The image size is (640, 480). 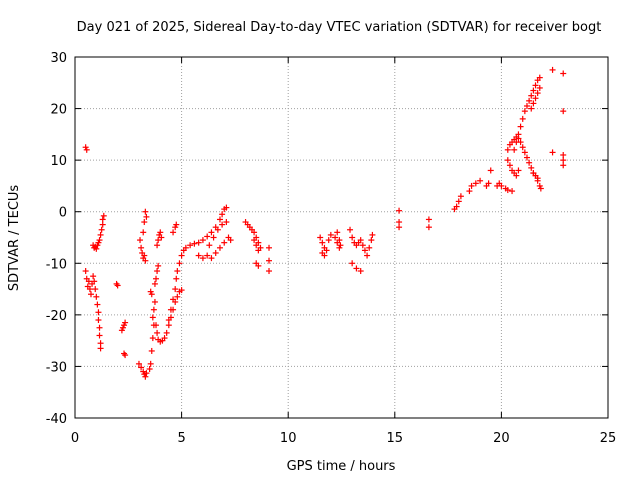 What do you see at coordinates (608, 438) in the screenshot?
I see `x-tick-label: 25` at bounding box center [608, 438].